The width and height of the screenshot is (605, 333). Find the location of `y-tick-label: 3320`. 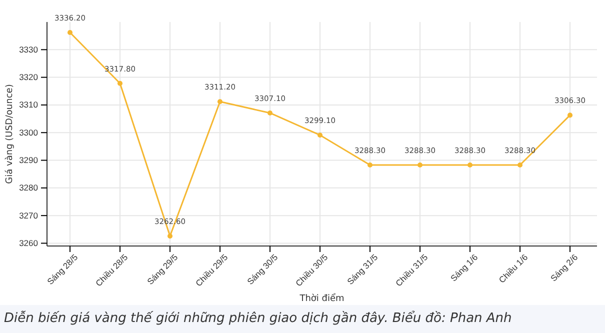

y-tick-label: 3320 is located at coordinates (28, 77).